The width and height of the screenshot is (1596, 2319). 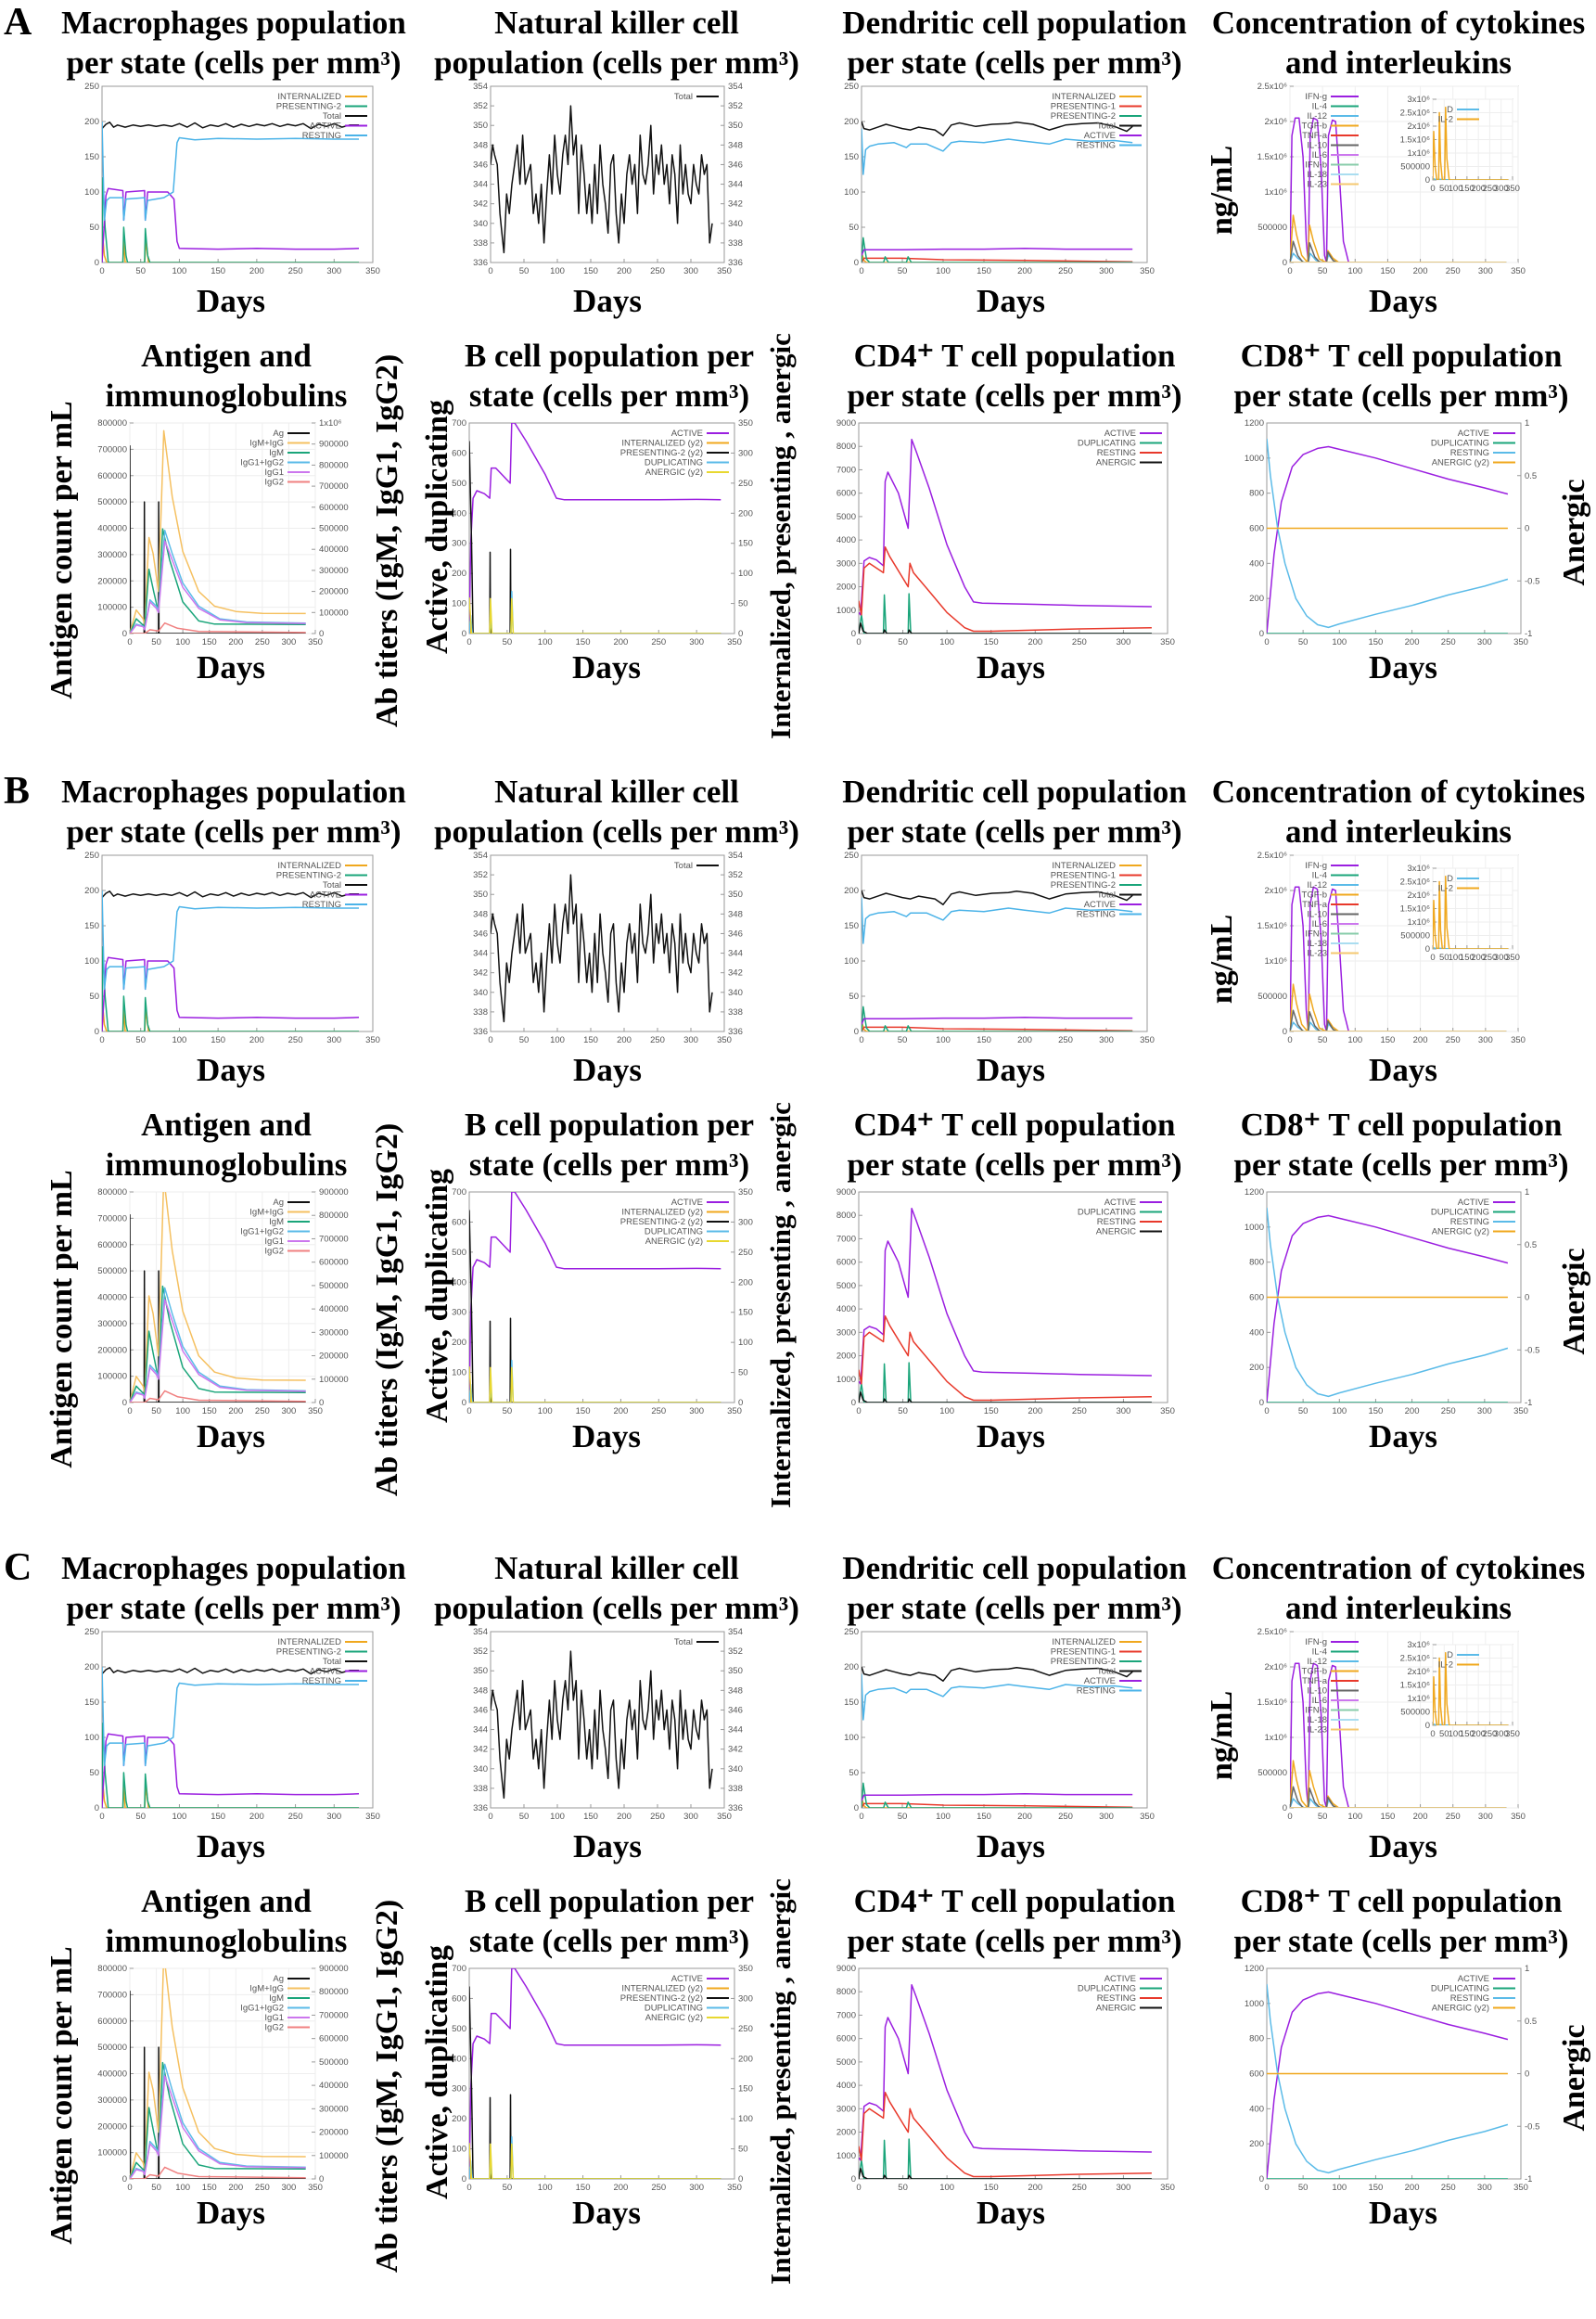 What do you see at coordinates (334, 2086) in the screenshot?
I see `y2-tick-label: 400000` at bounding box center [334, 2086].